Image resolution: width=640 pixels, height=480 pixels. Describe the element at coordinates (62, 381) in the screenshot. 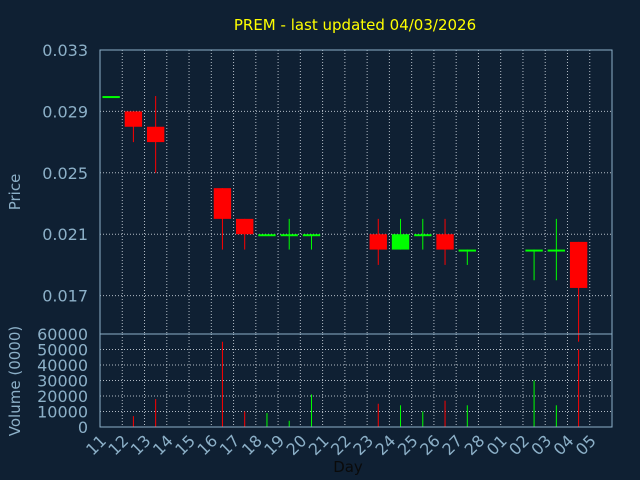

I see `volume-tick-label: 30000` at that location.